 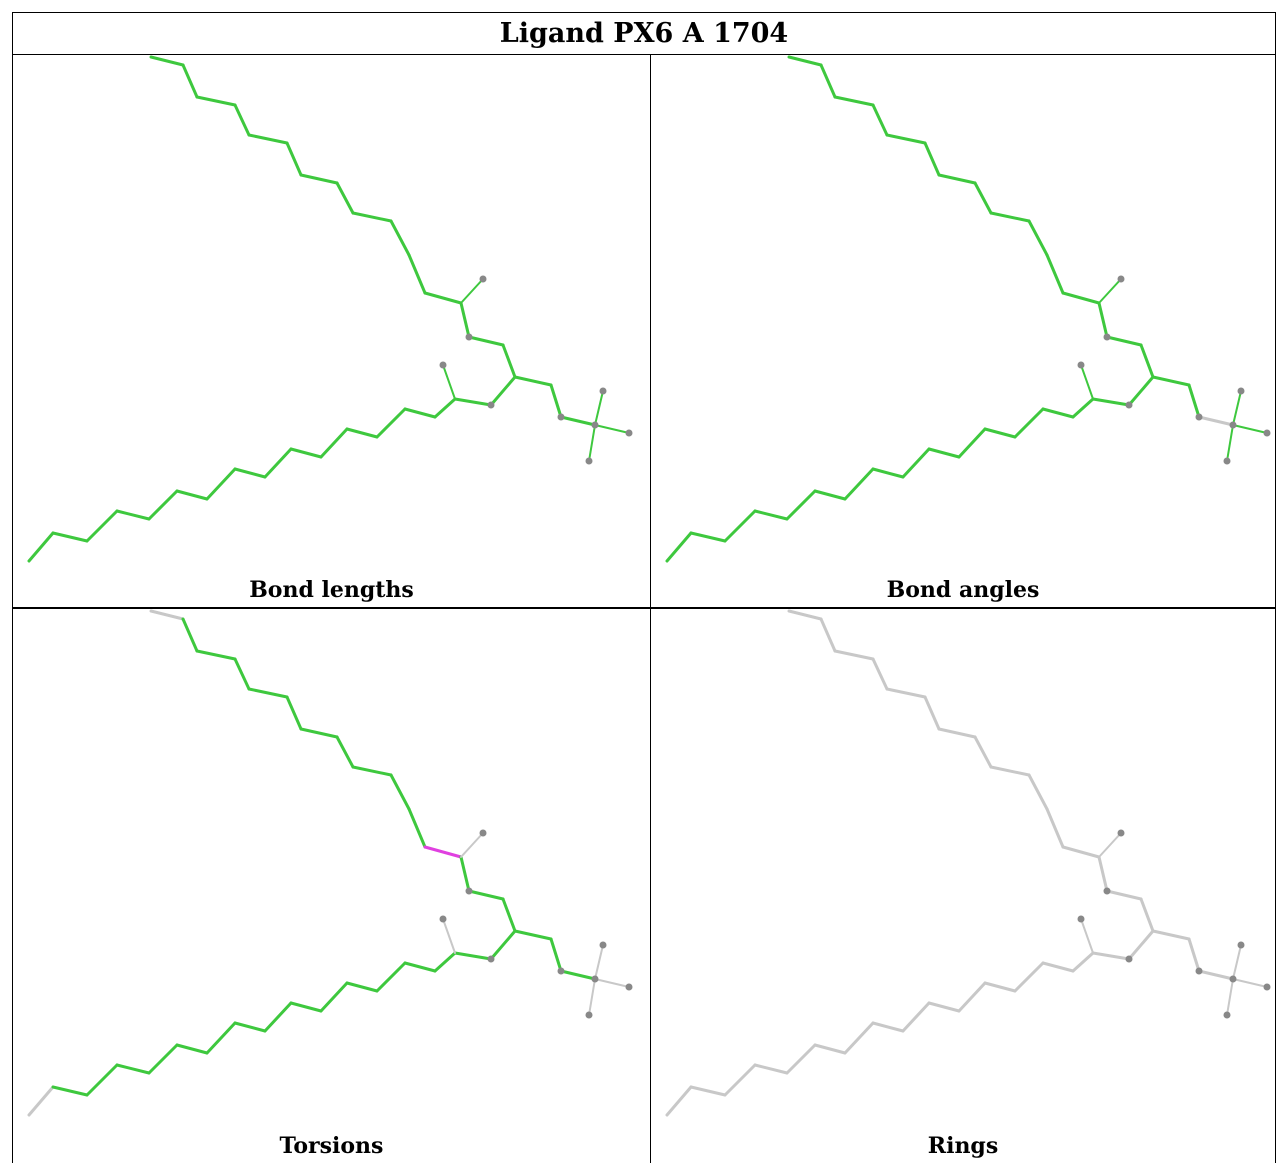 I want to click on panel-caption: Bond angles, so click(x=963, y=590).